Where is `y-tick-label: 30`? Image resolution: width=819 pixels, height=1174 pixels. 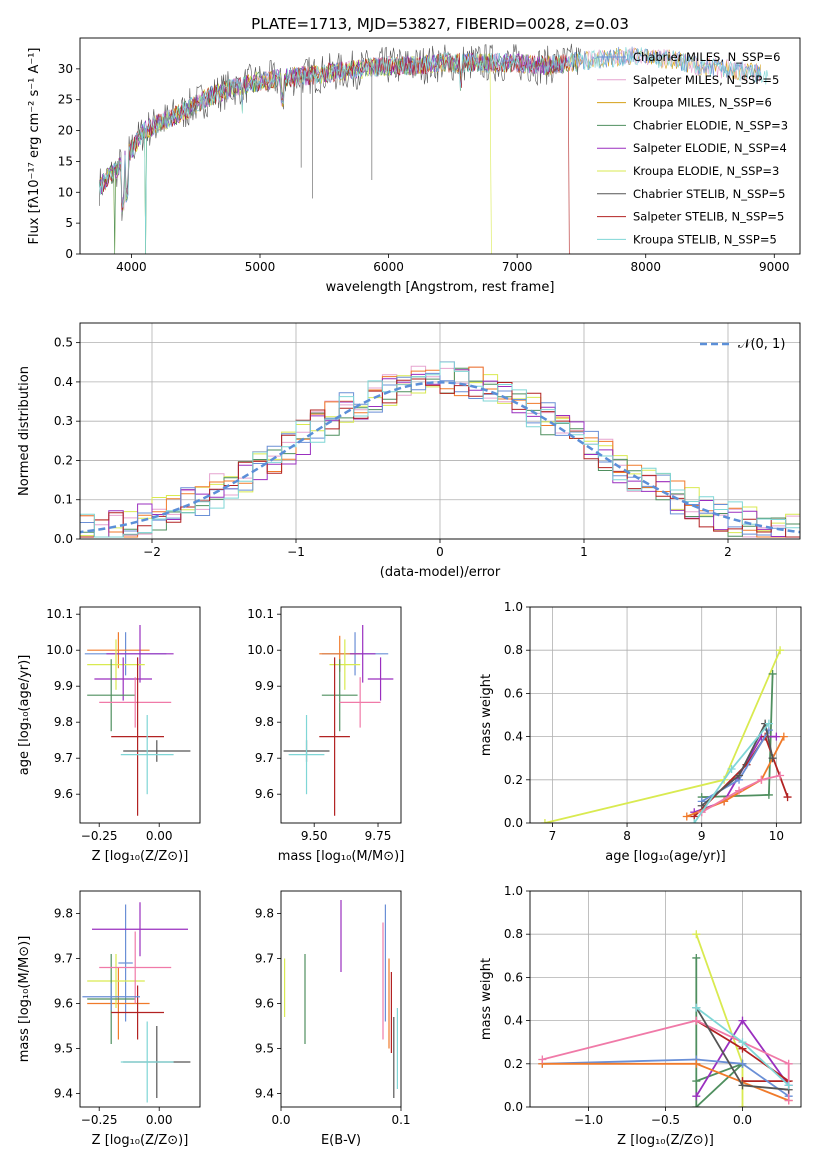
y-tick-label: 30 is located at coordinates (65, 69).